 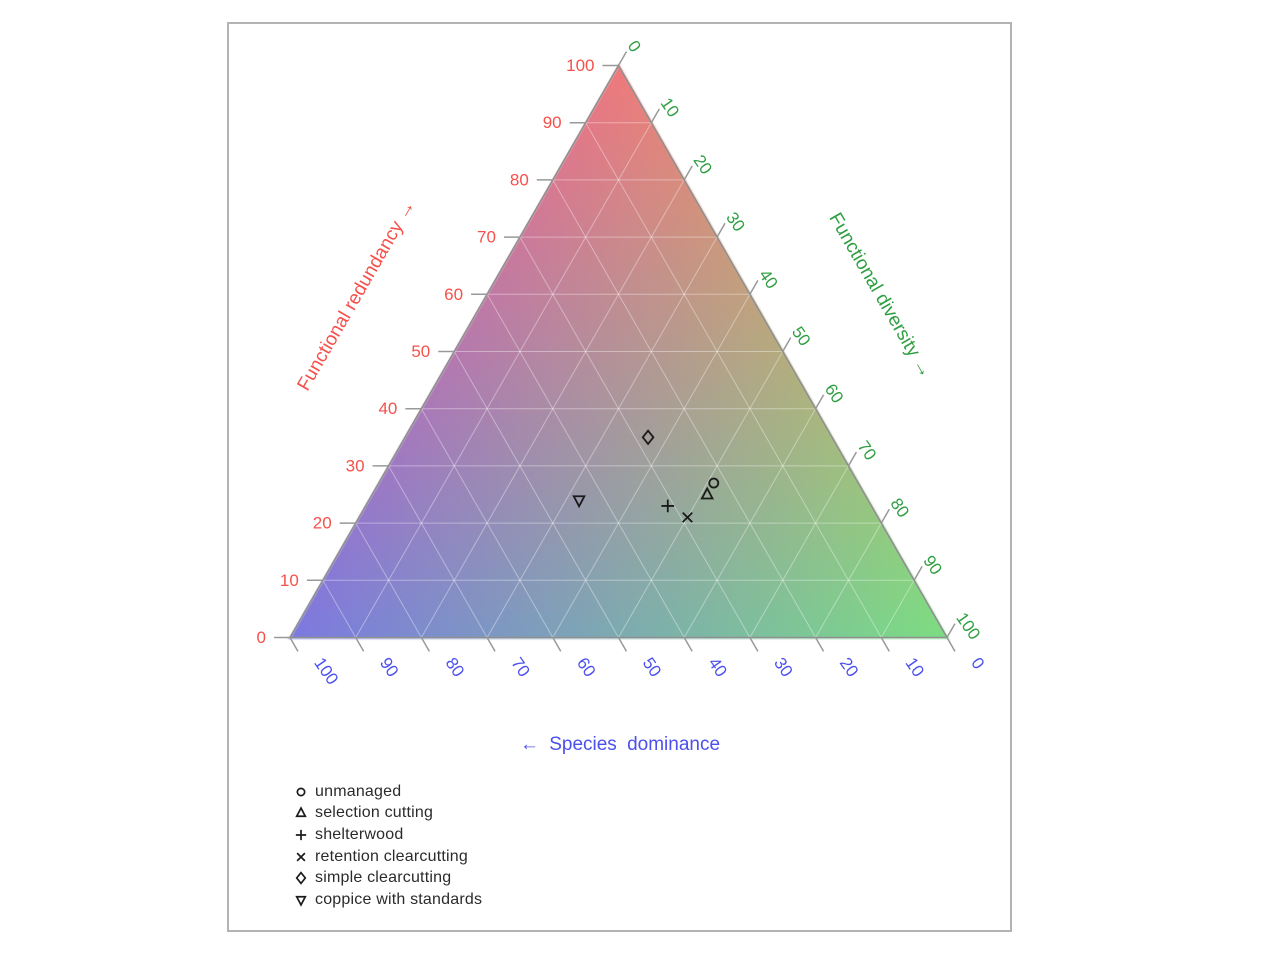 I want to click on legend-item: unmanaged, so click(x=387, y=792).